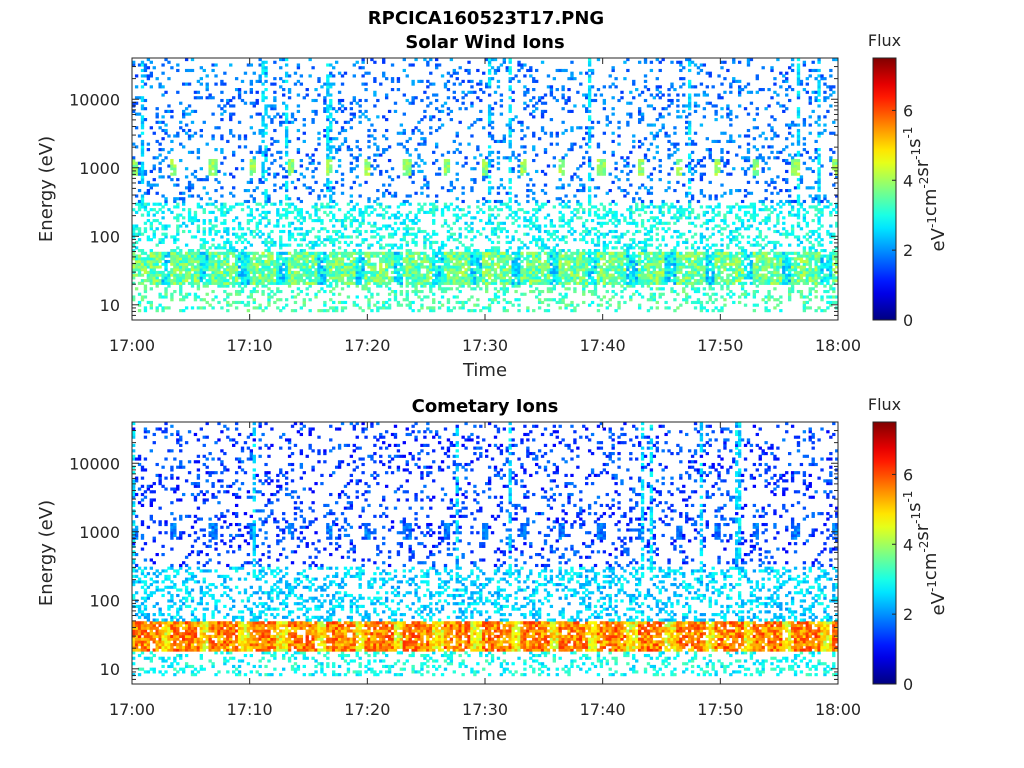 This screenshot has width=1024, height=768. What do you see at coordinates (486, 18) in the screenshot?
I see `figure-title: RPCICA160523T17.PNG` at bounding box center [486, 18].